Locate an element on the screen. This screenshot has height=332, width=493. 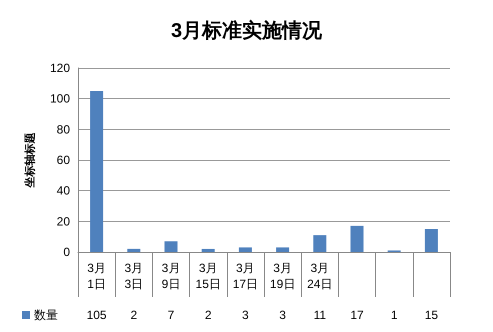
x-tick-label: 3月15日 is located at coordinates (208, 276).